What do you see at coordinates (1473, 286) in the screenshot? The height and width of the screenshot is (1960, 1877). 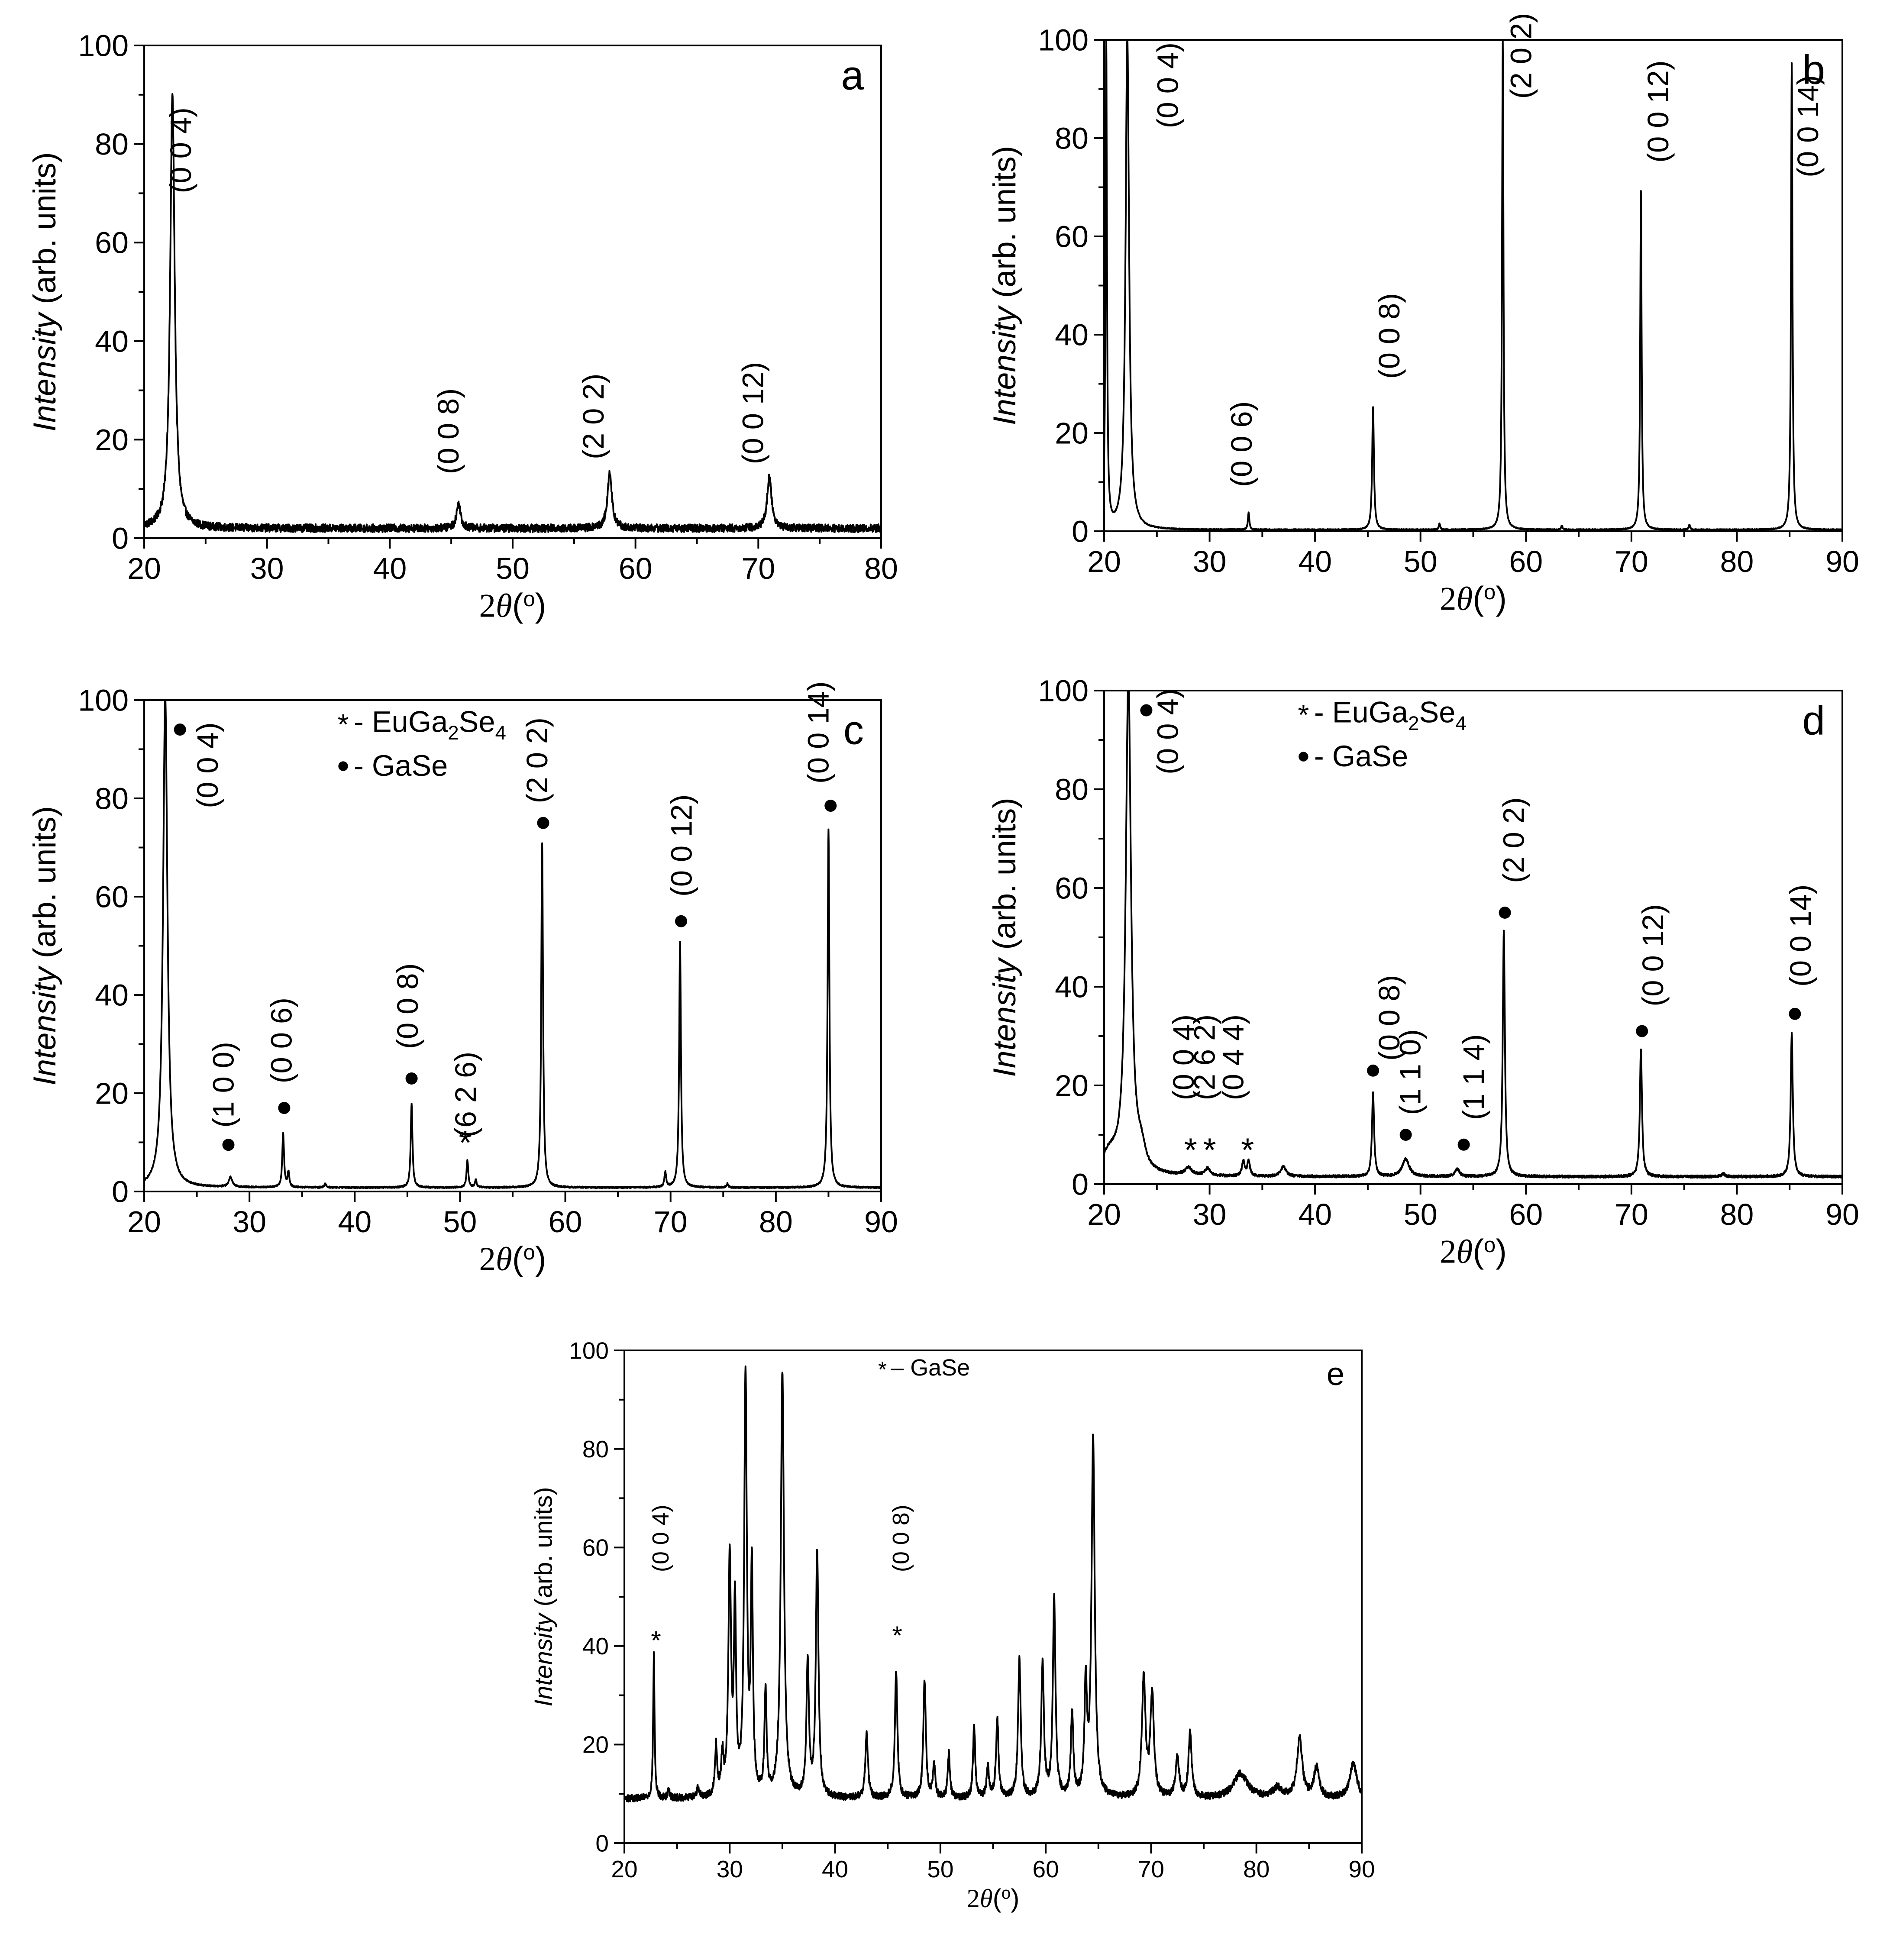 I see `plot-frame` at bounding box center [1473, 286].